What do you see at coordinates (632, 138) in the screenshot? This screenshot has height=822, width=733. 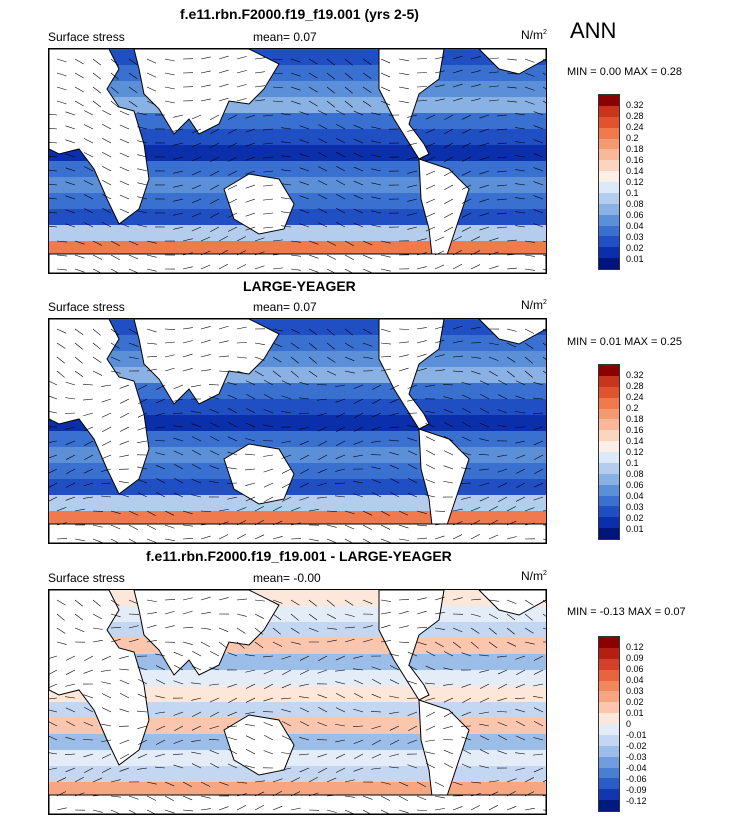 I see `colorbar-label: 0.2` at bounding box center [632, 138].